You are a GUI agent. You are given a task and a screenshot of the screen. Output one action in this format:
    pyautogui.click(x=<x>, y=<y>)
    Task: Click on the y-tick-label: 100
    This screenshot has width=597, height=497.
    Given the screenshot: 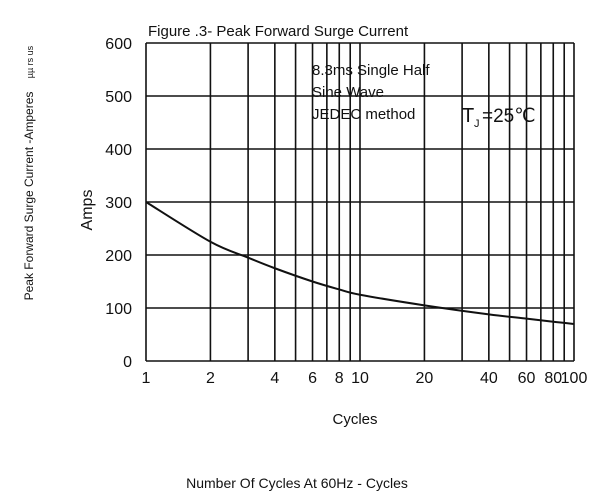 What is the action you would take?
    pyautogui.click(x=118, y=309)
    